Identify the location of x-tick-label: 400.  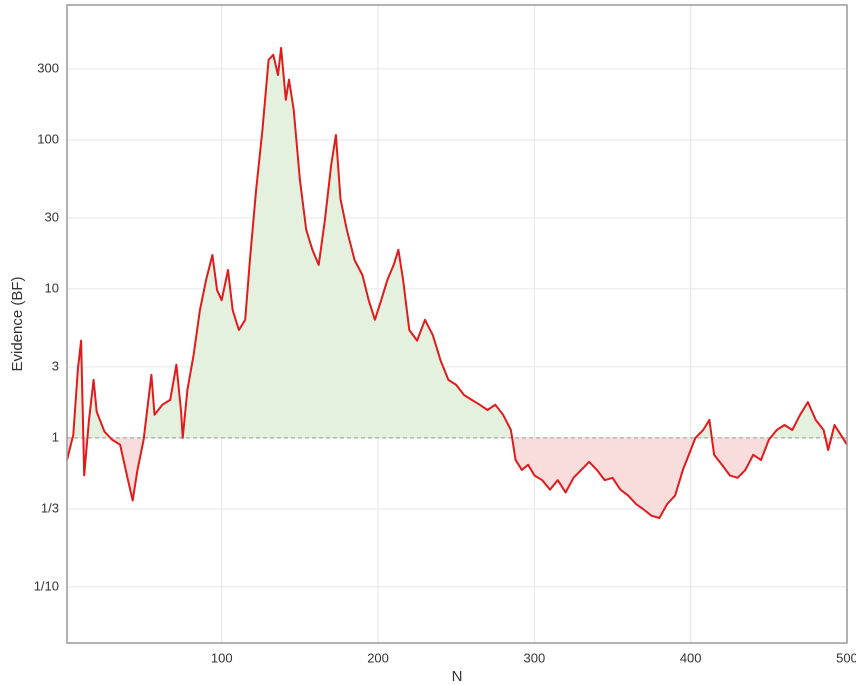
(691, 657).